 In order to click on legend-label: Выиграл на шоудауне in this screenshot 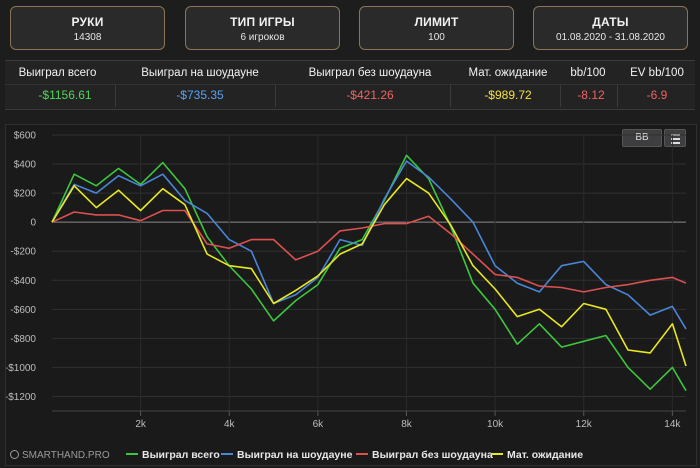, I will do `click(295, 455)`.